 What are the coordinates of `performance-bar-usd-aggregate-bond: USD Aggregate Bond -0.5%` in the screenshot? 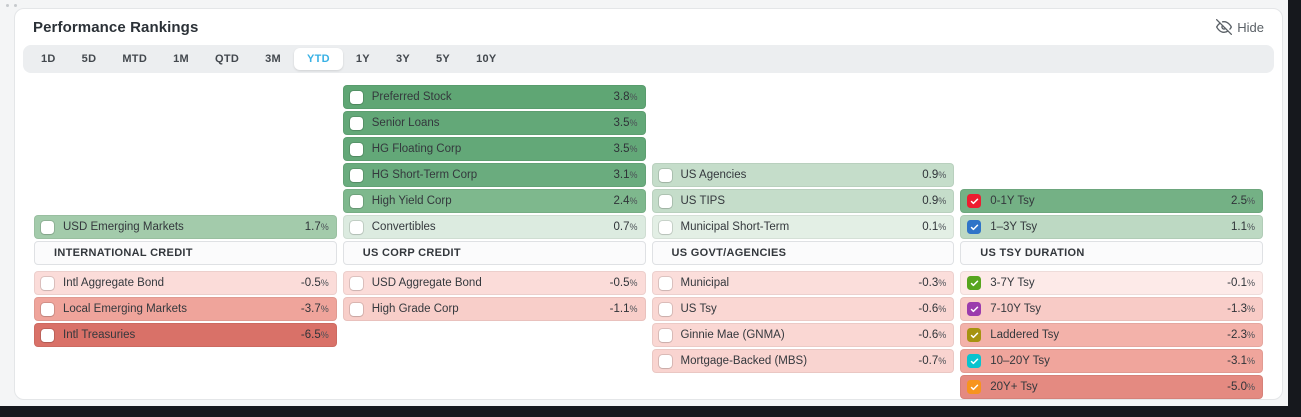 It's located at (494, 283).